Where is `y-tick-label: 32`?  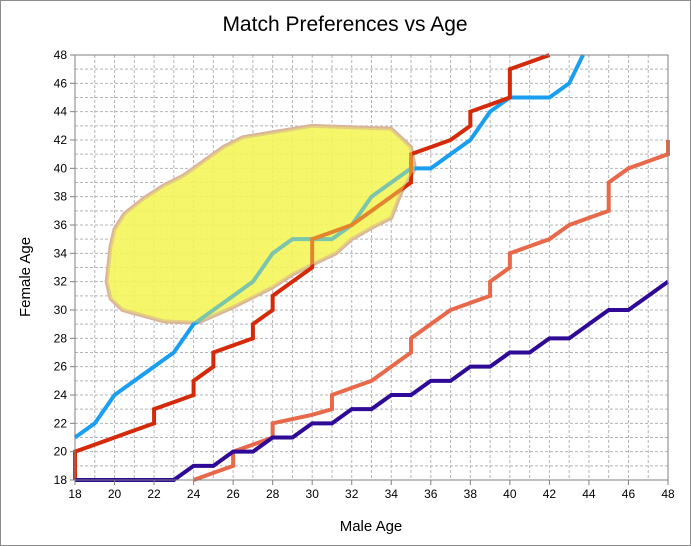
y-tick-label: 32 is located at coordinates (61, 282).